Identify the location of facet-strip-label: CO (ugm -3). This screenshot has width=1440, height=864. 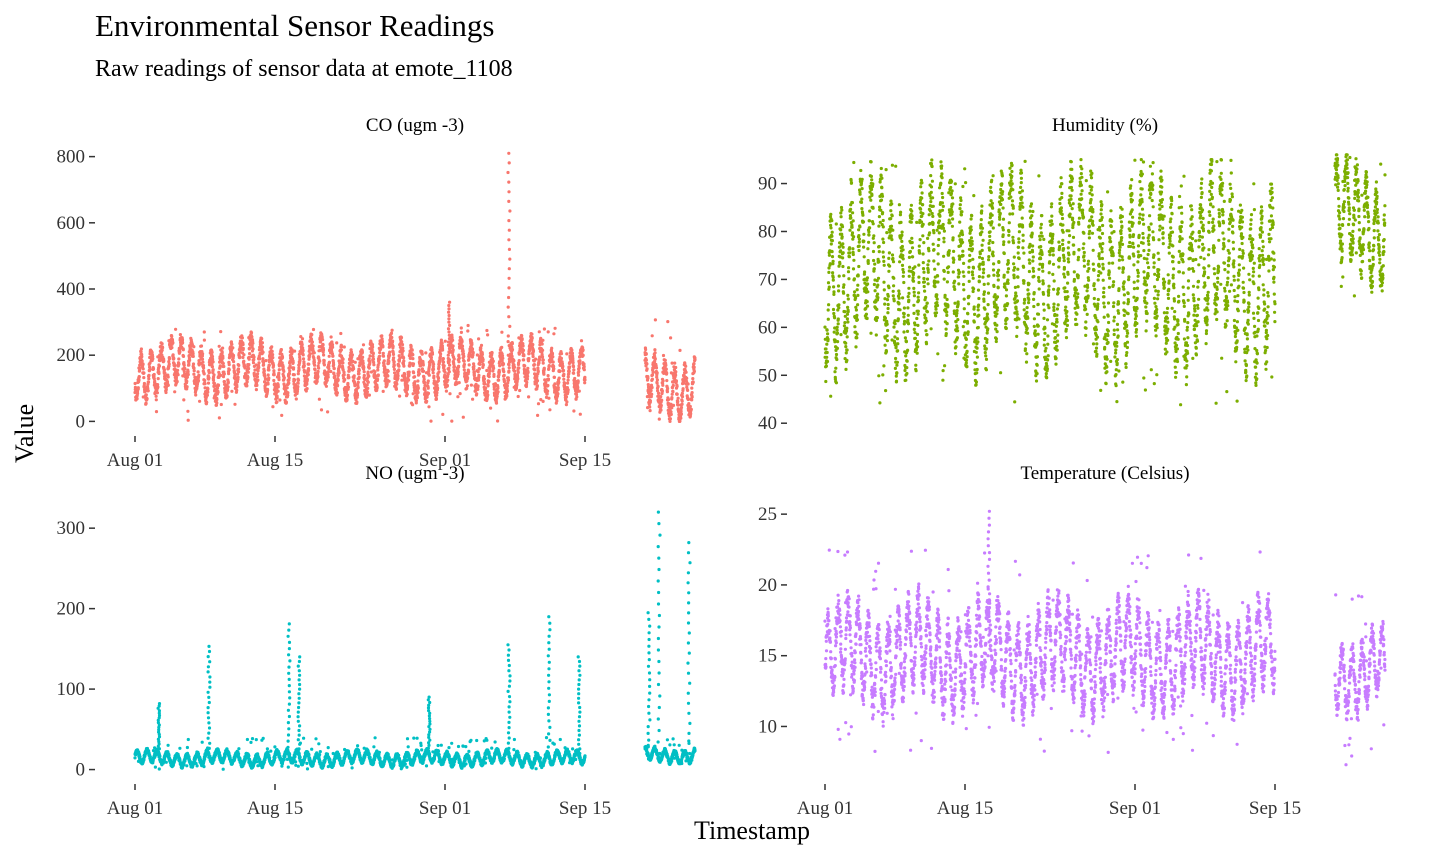
(415, 125).